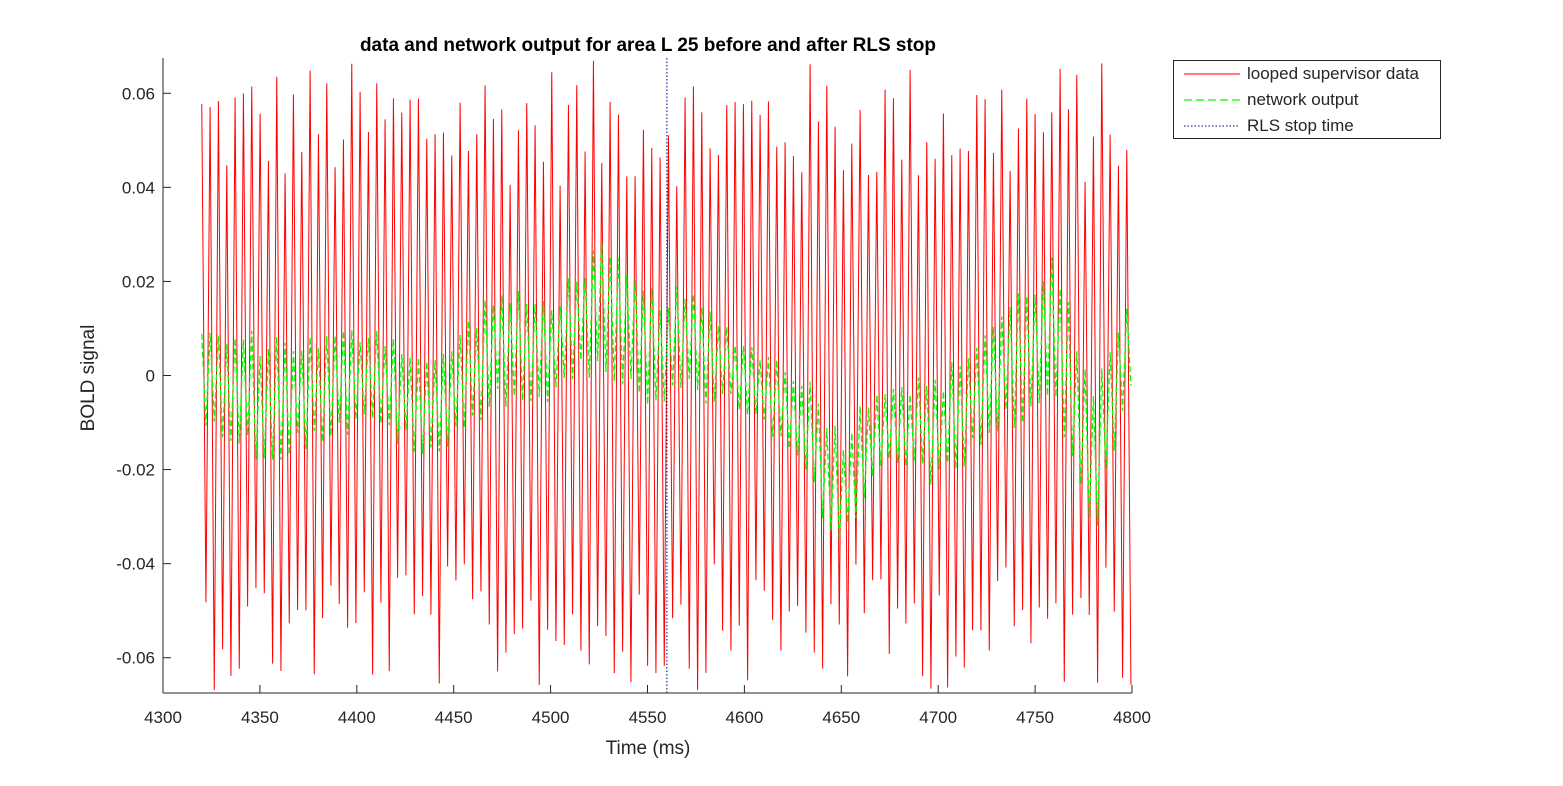 The height and width of the screenshot is (786, 1563). What do you see at coordinates (1035, 717) in the screenshot?
I see `x-tick-label: 4750` at bounding box center [1035, 717].